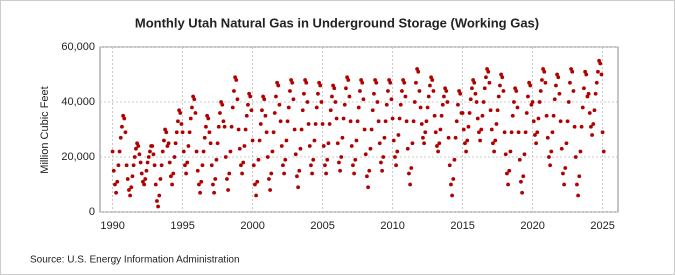 The image size is (675, 275). Describe the element at coordinates (392, 226) in the screenshot. I see `x-tick-label: 2010` at that location.